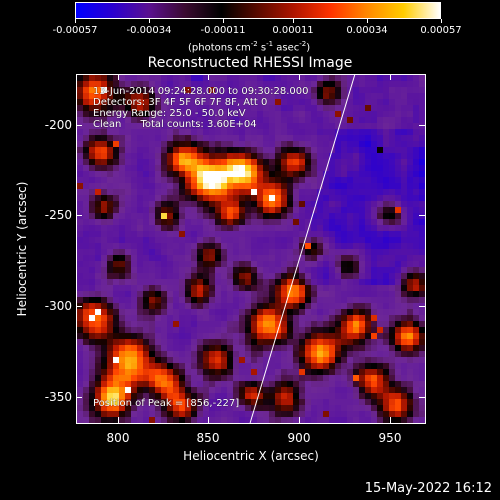  I want to click on colorbar-tick-label: -0.00011, so click(223, 30).